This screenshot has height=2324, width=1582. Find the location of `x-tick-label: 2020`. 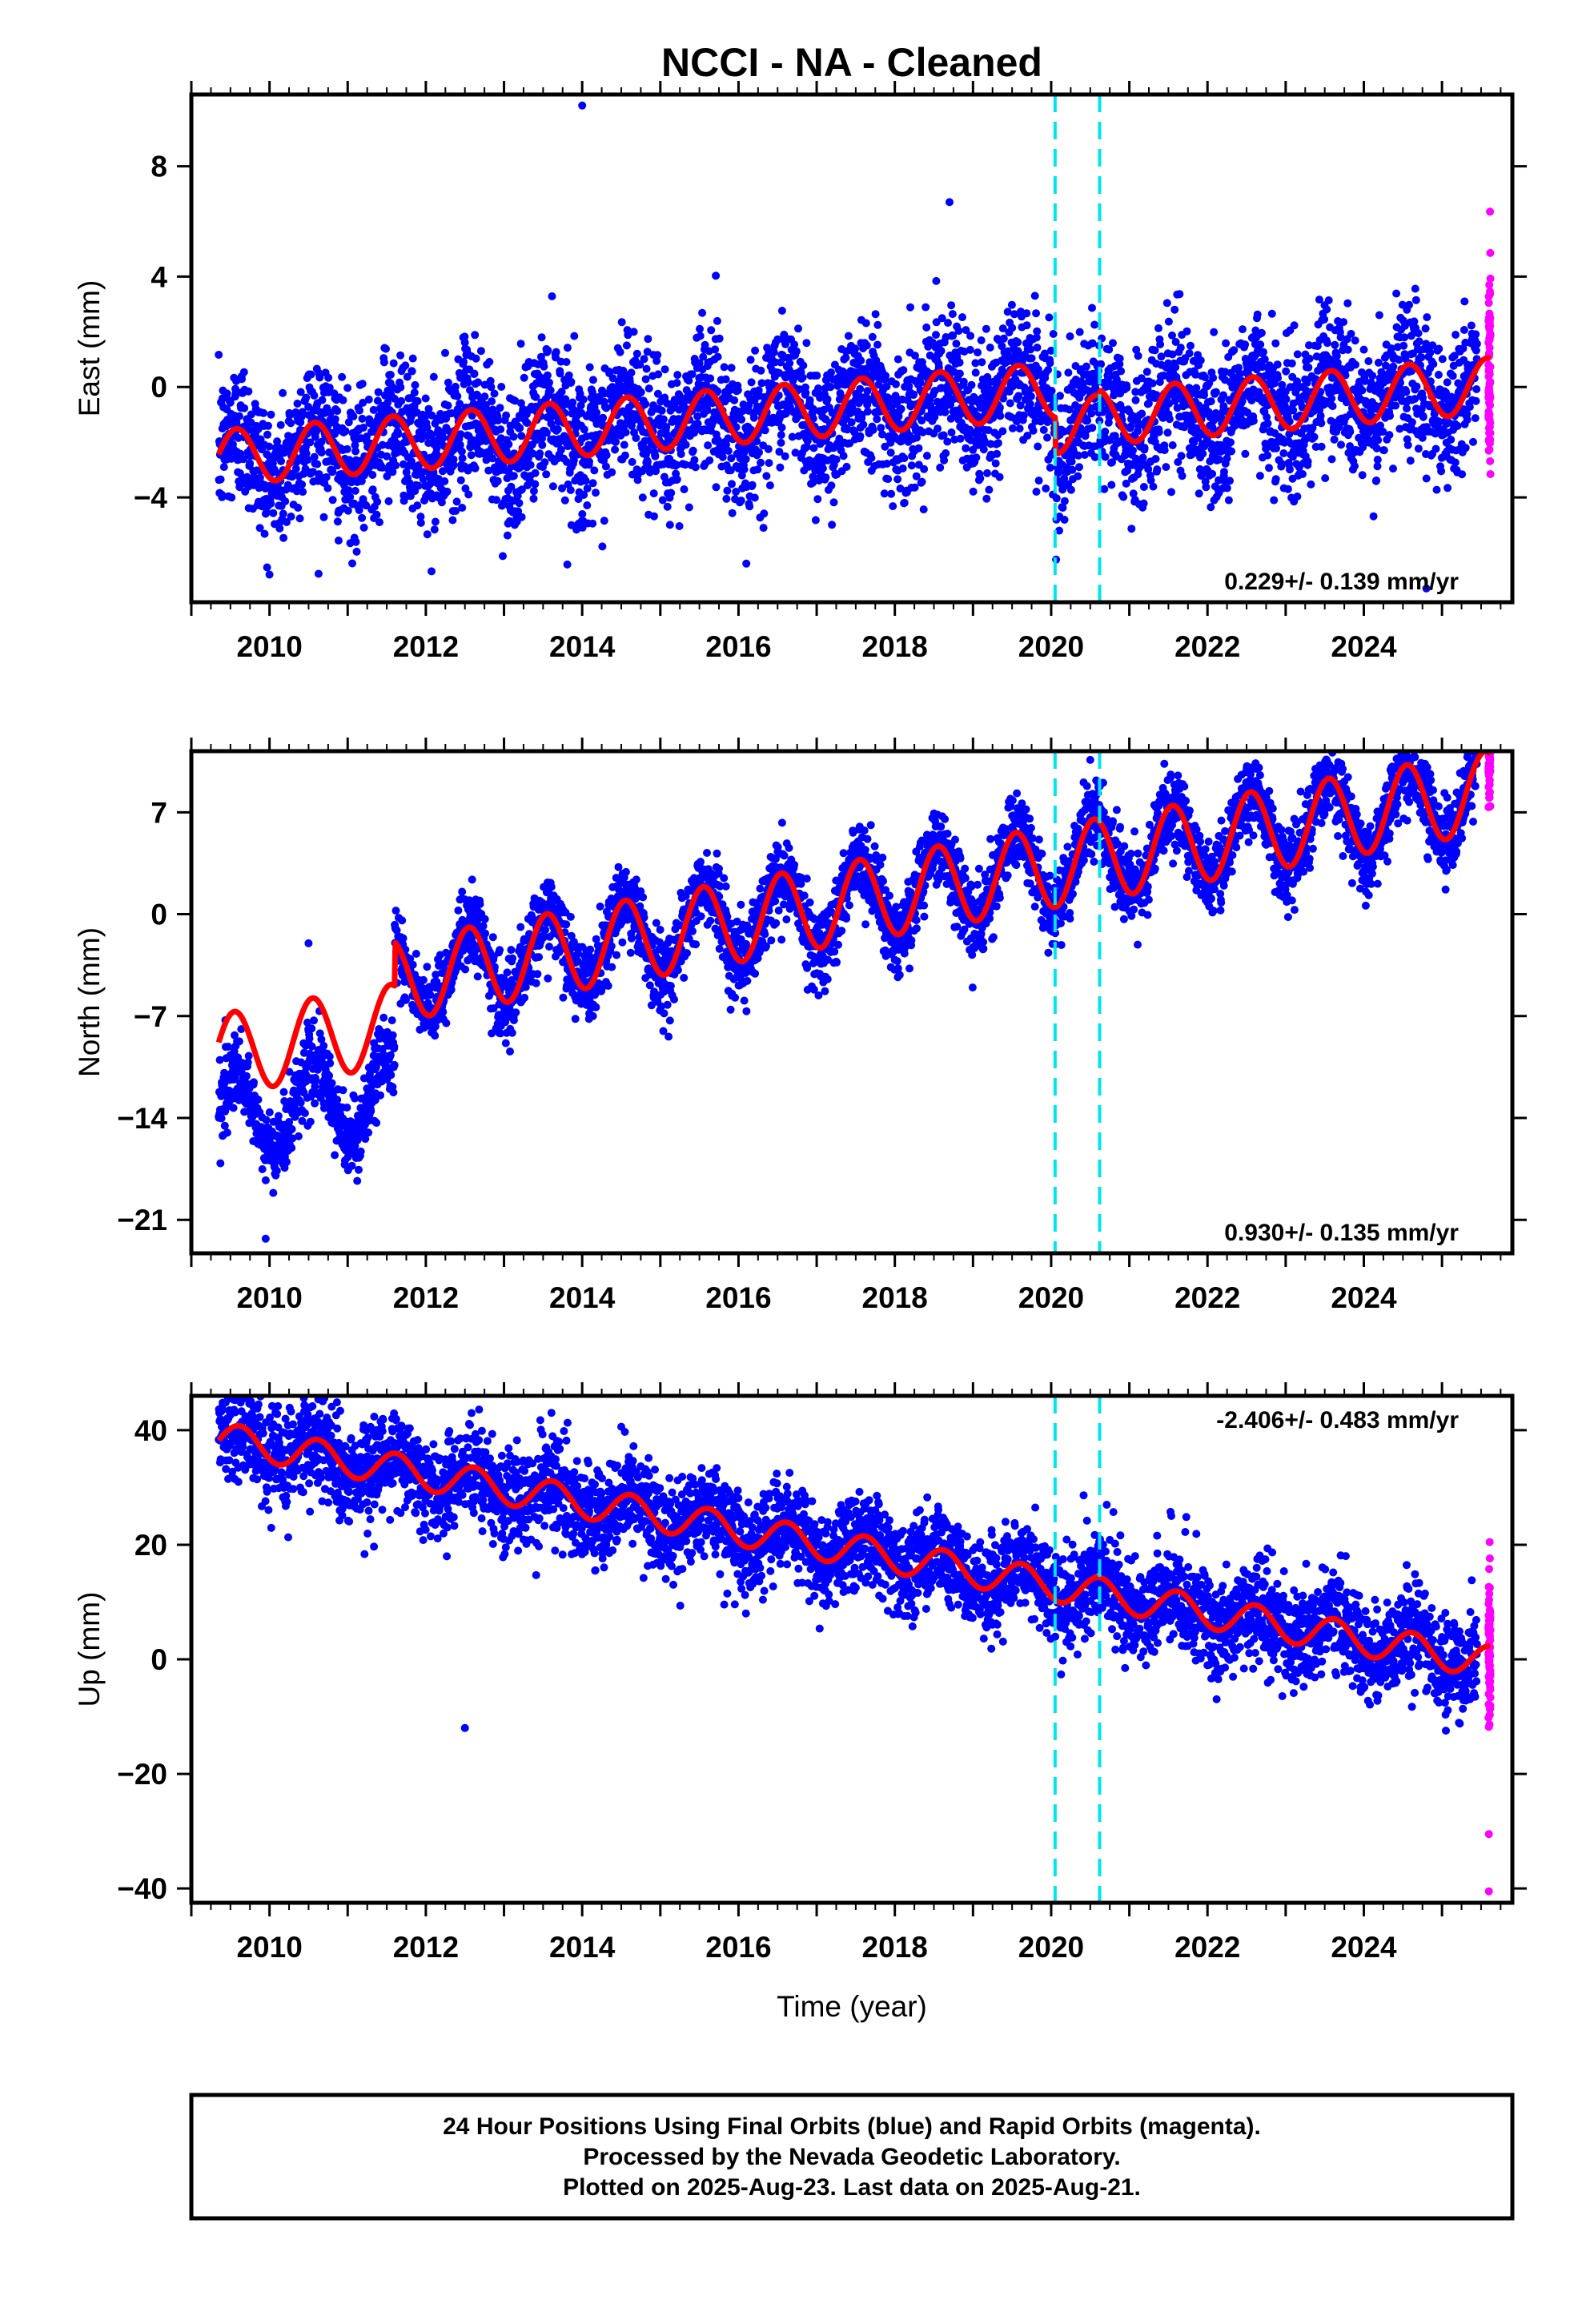

x-tick-label: 2020 is located at coordinates (1051, 646).